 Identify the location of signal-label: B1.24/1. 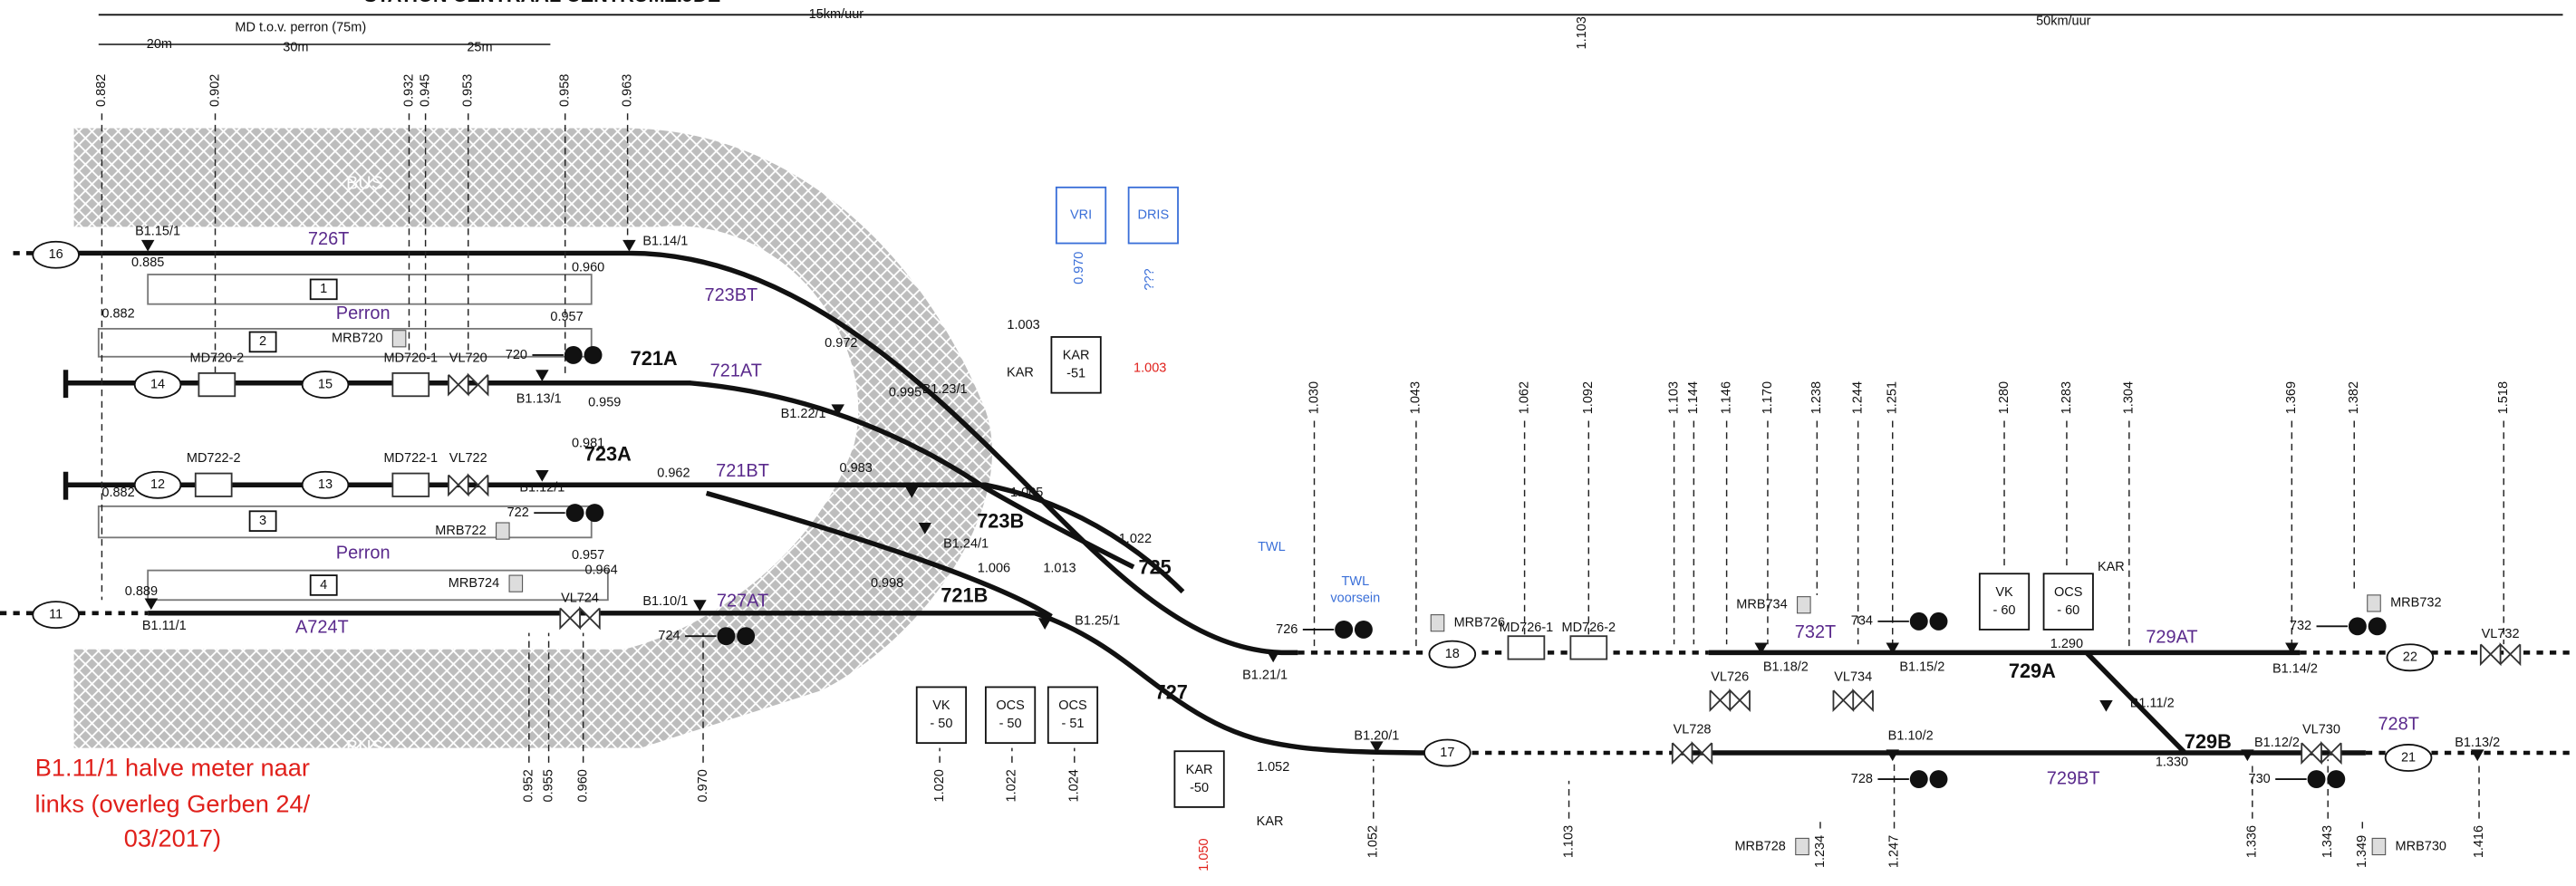
(966, 543).